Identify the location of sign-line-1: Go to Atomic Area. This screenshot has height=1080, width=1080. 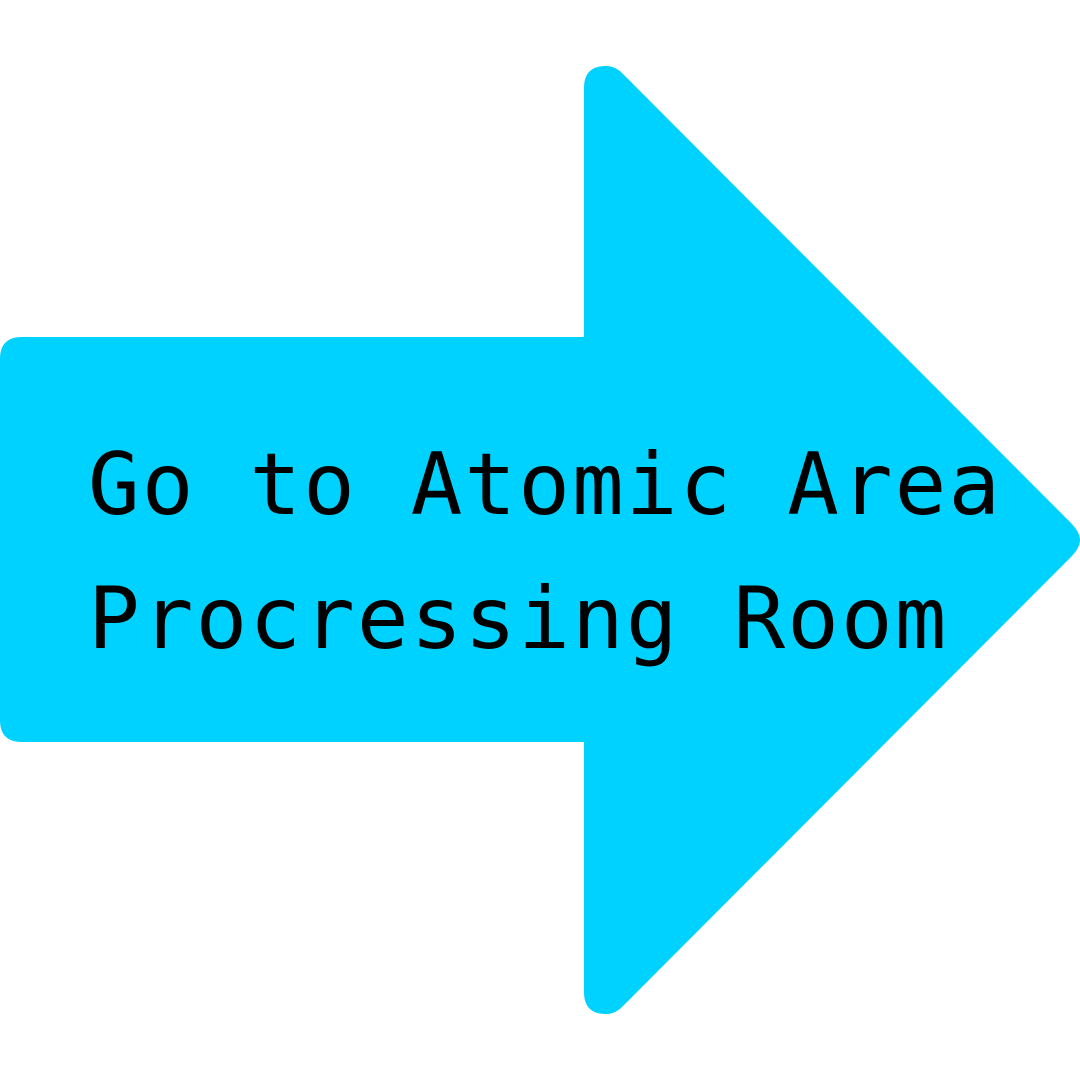
(545, 485).